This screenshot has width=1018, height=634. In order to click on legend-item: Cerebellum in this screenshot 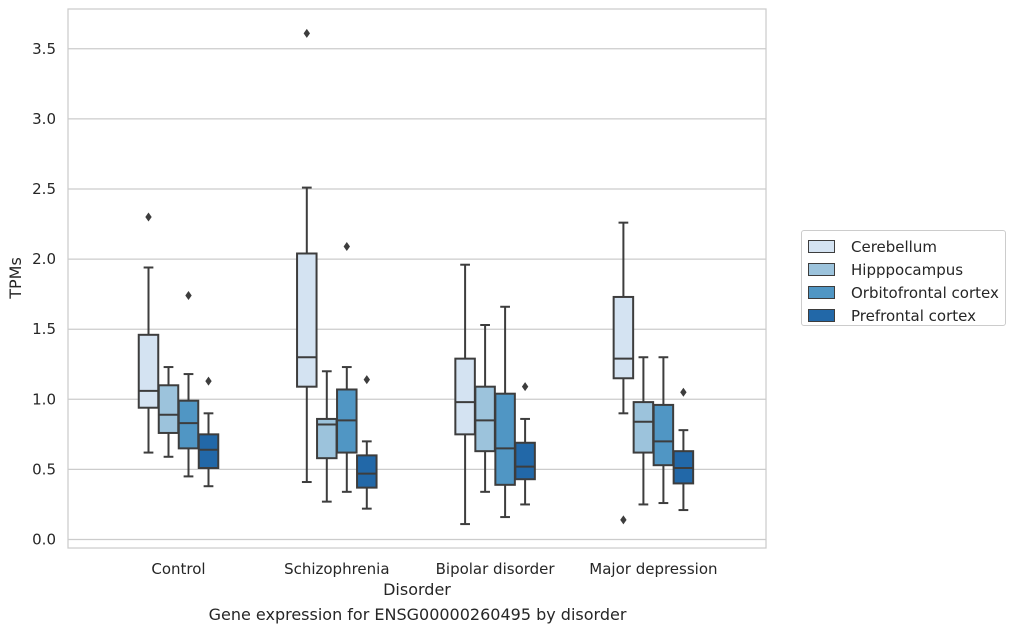, I will do `click(906, 246)`.